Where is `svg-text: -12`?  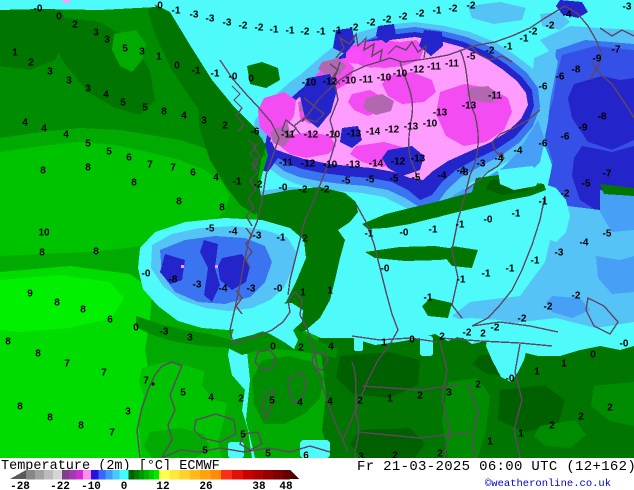 svg-text: -12 is located at coordinates (330, 82).